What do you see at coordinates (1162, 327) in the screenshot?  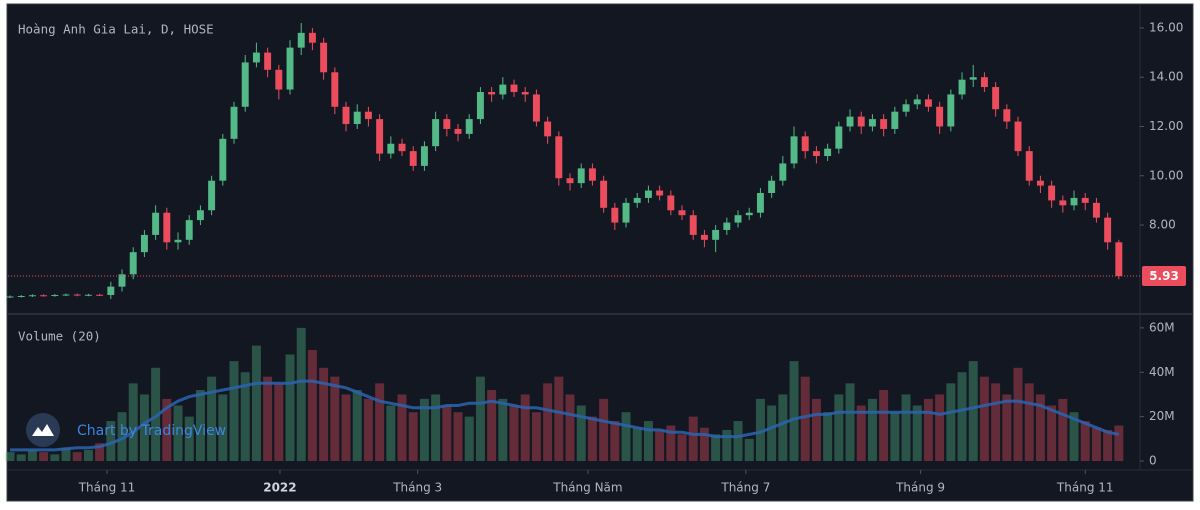 I see `y-tick-label: 60M` at bounding box center [1162, 327].